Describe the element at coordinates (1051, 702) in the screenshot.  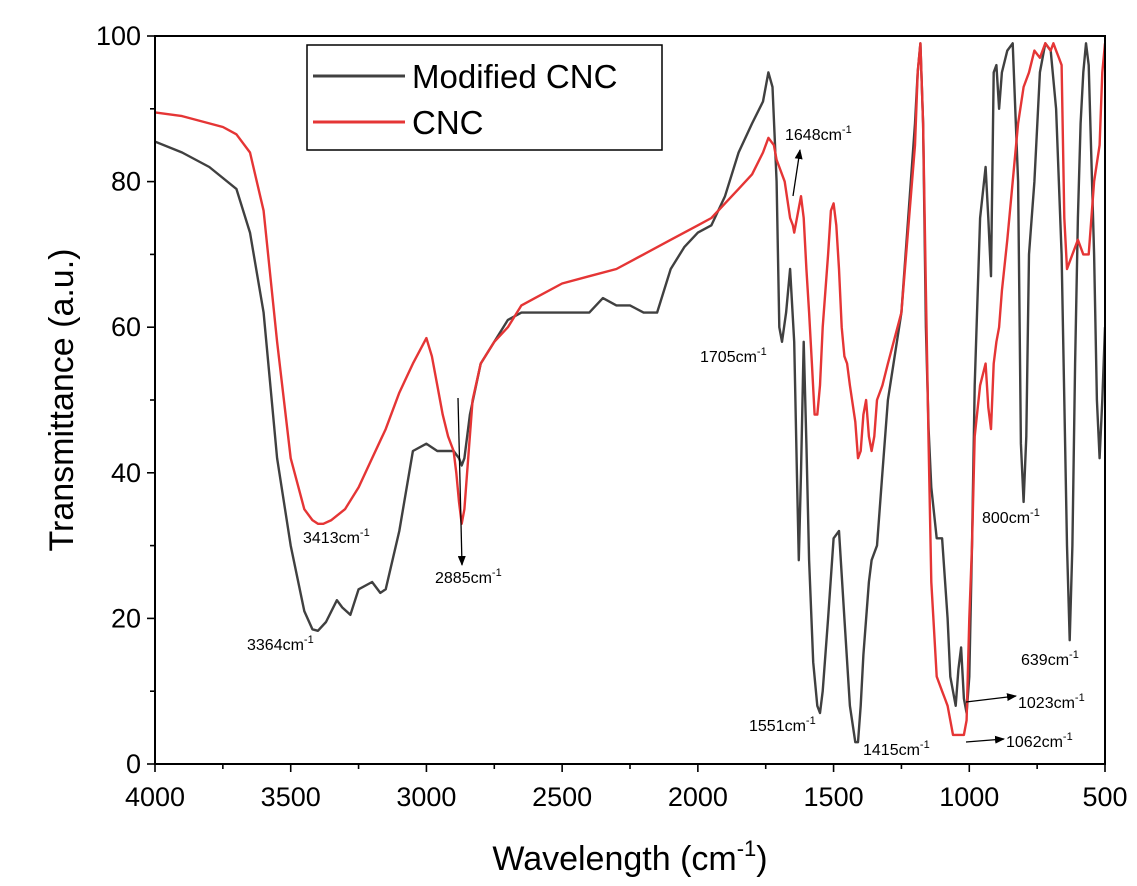
I see `peak-label: 1023cm-1` at that location.